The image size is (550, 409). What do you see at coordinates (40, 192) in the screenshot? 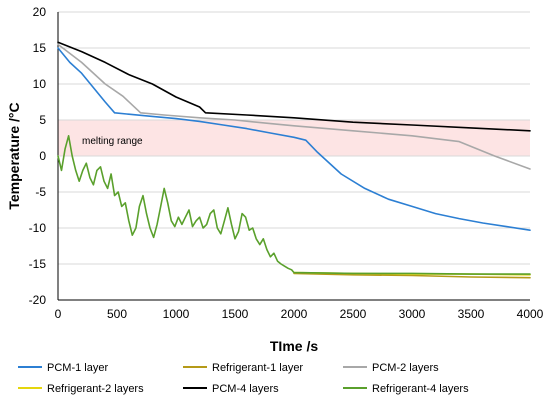
I see `y-tick-label: -5` at bounding box center [40, 192].